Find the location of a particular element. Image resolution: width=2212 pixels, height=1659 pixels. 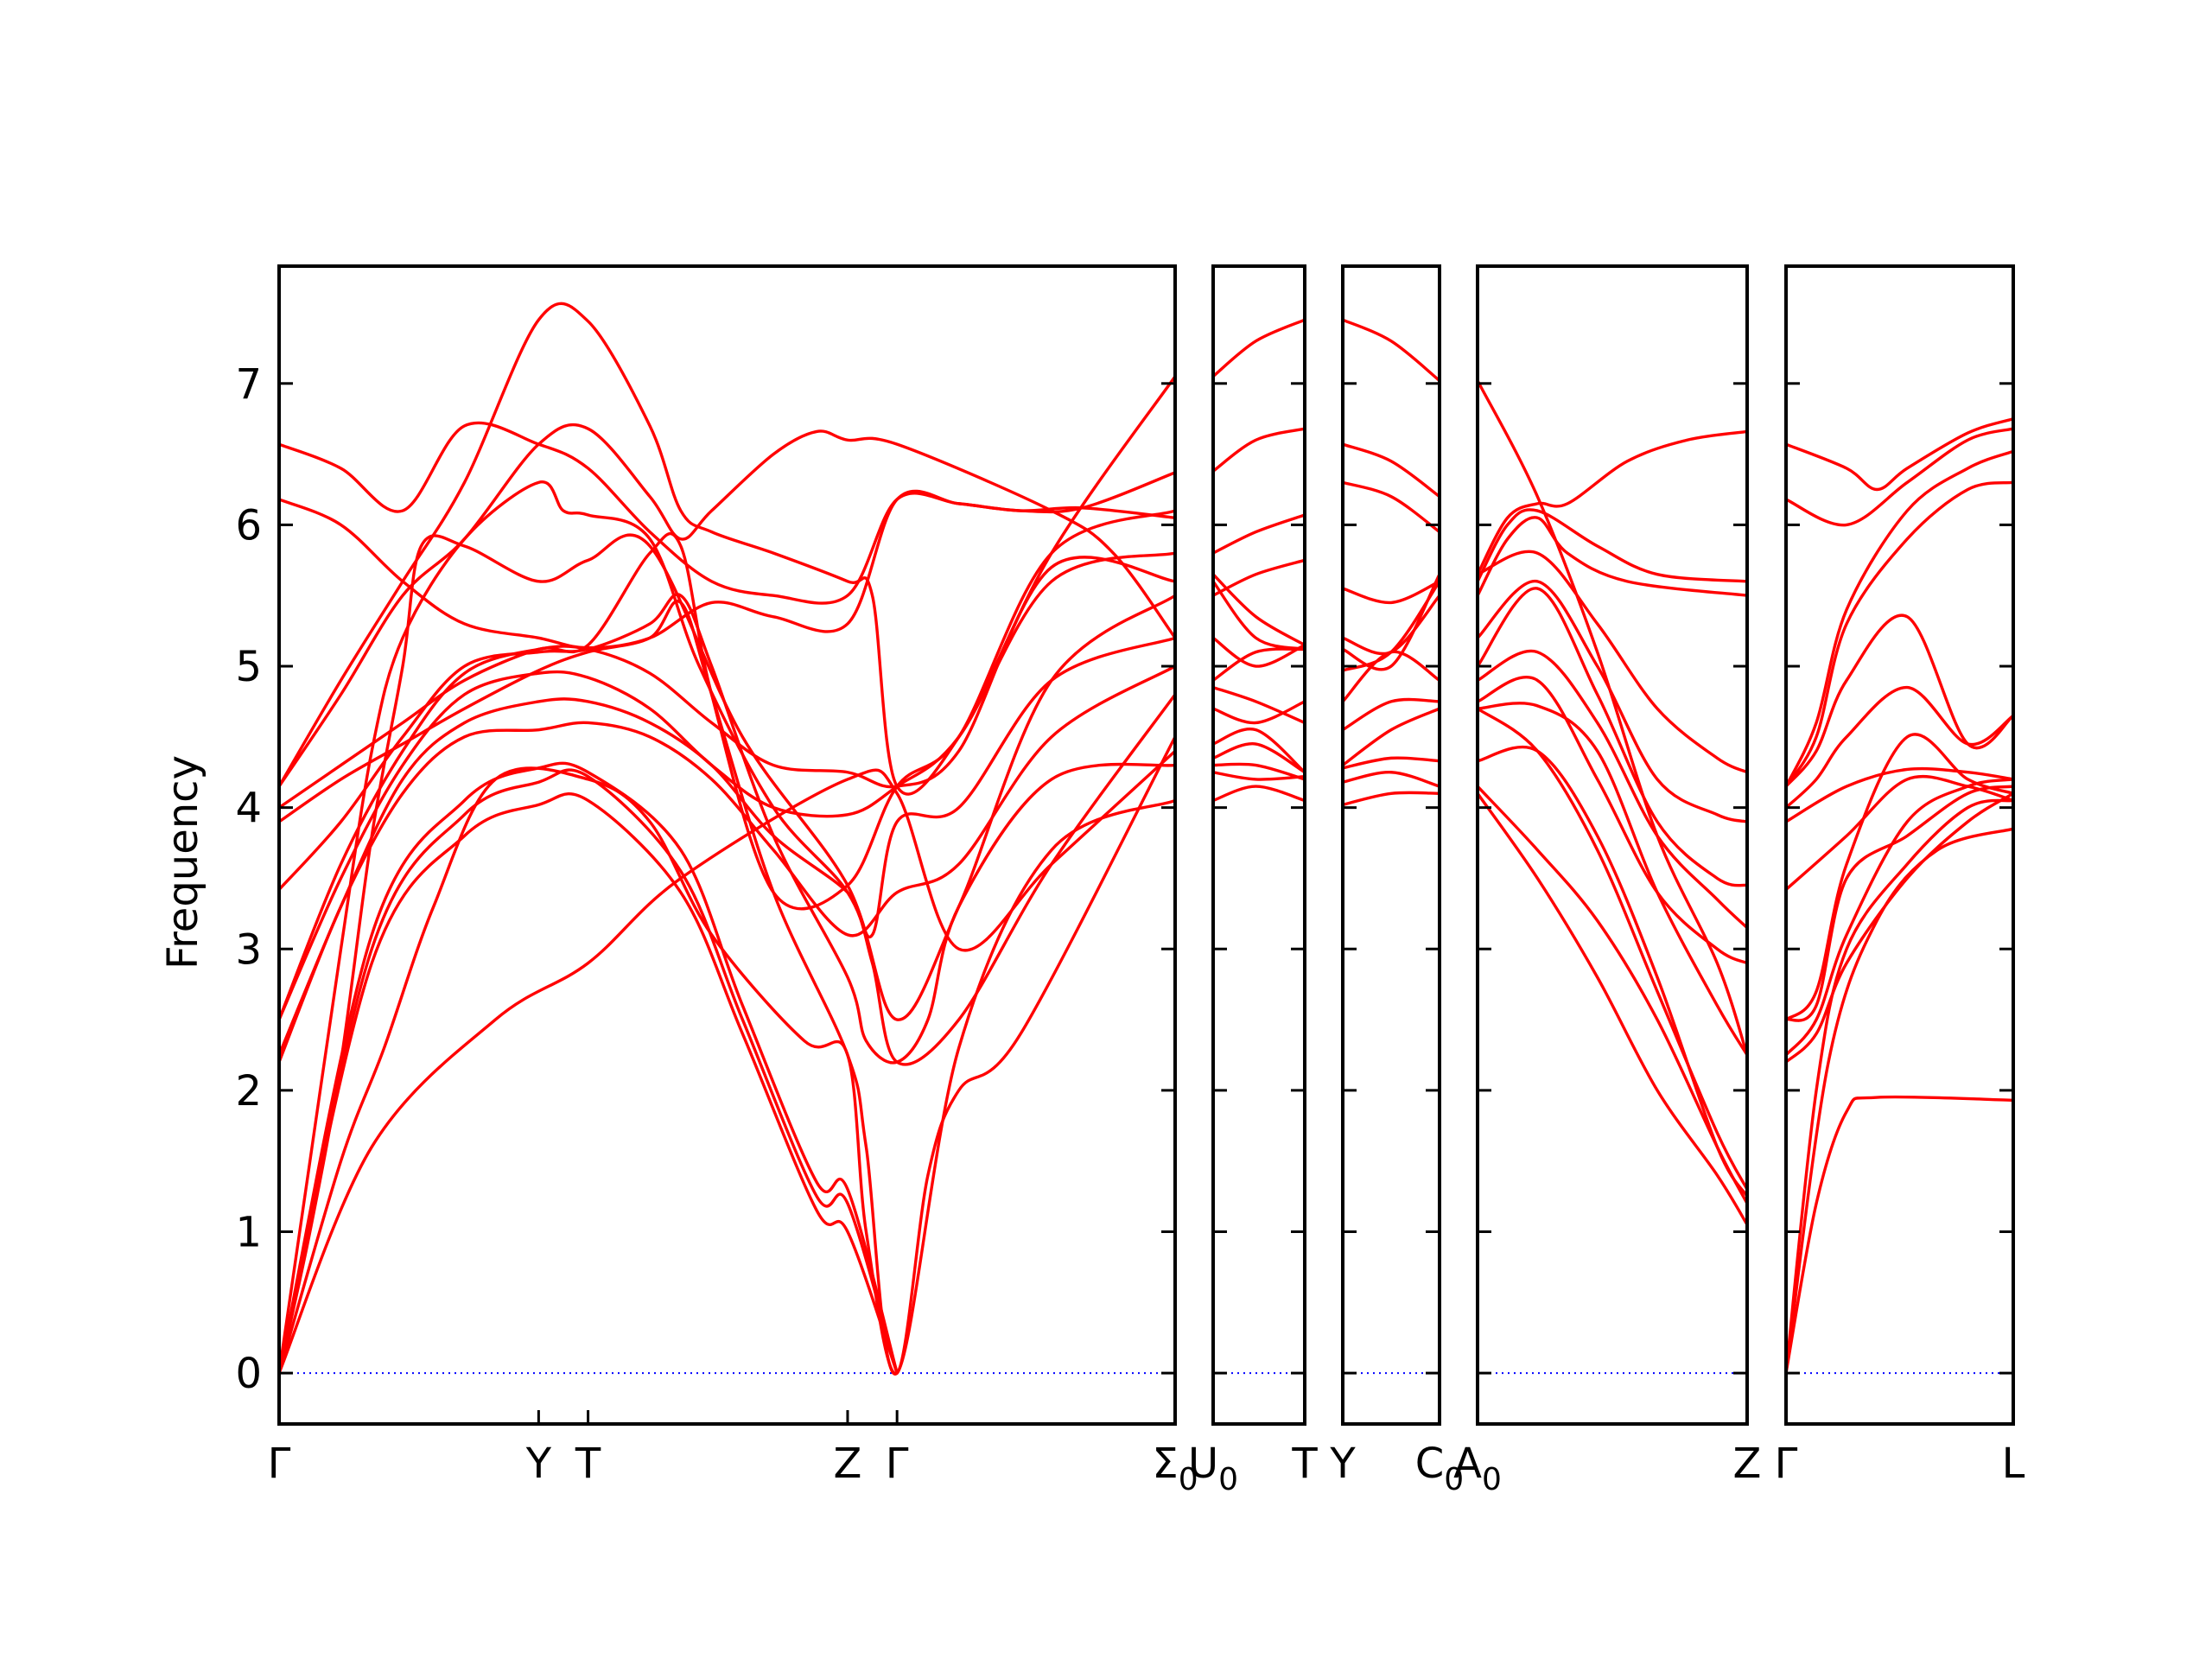

panel-3-plot-area is located at coordinates (1391, 846).